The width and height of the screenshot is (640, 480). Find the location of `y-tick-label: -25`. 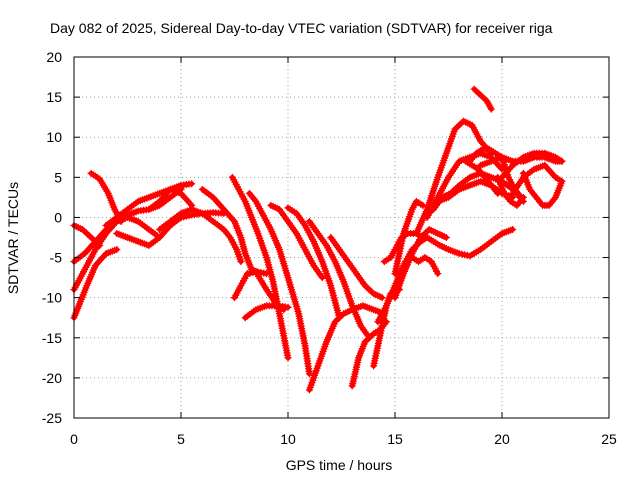

y-tick-label: -25 is located at coordinates (52, 418).